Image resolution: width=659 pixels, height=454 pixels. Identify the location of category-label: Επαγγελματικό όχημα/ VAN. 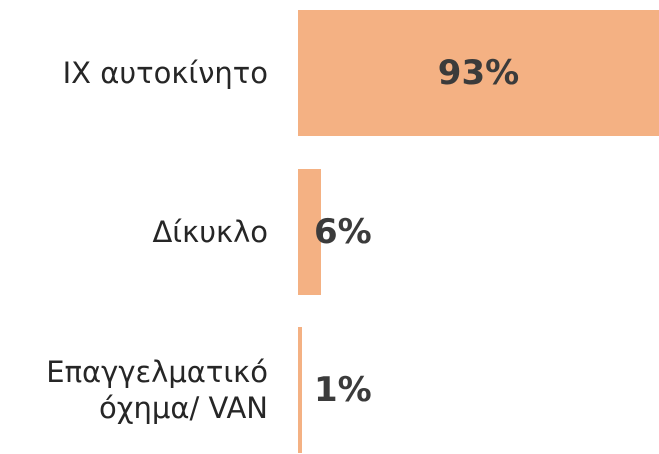
(157, 390).